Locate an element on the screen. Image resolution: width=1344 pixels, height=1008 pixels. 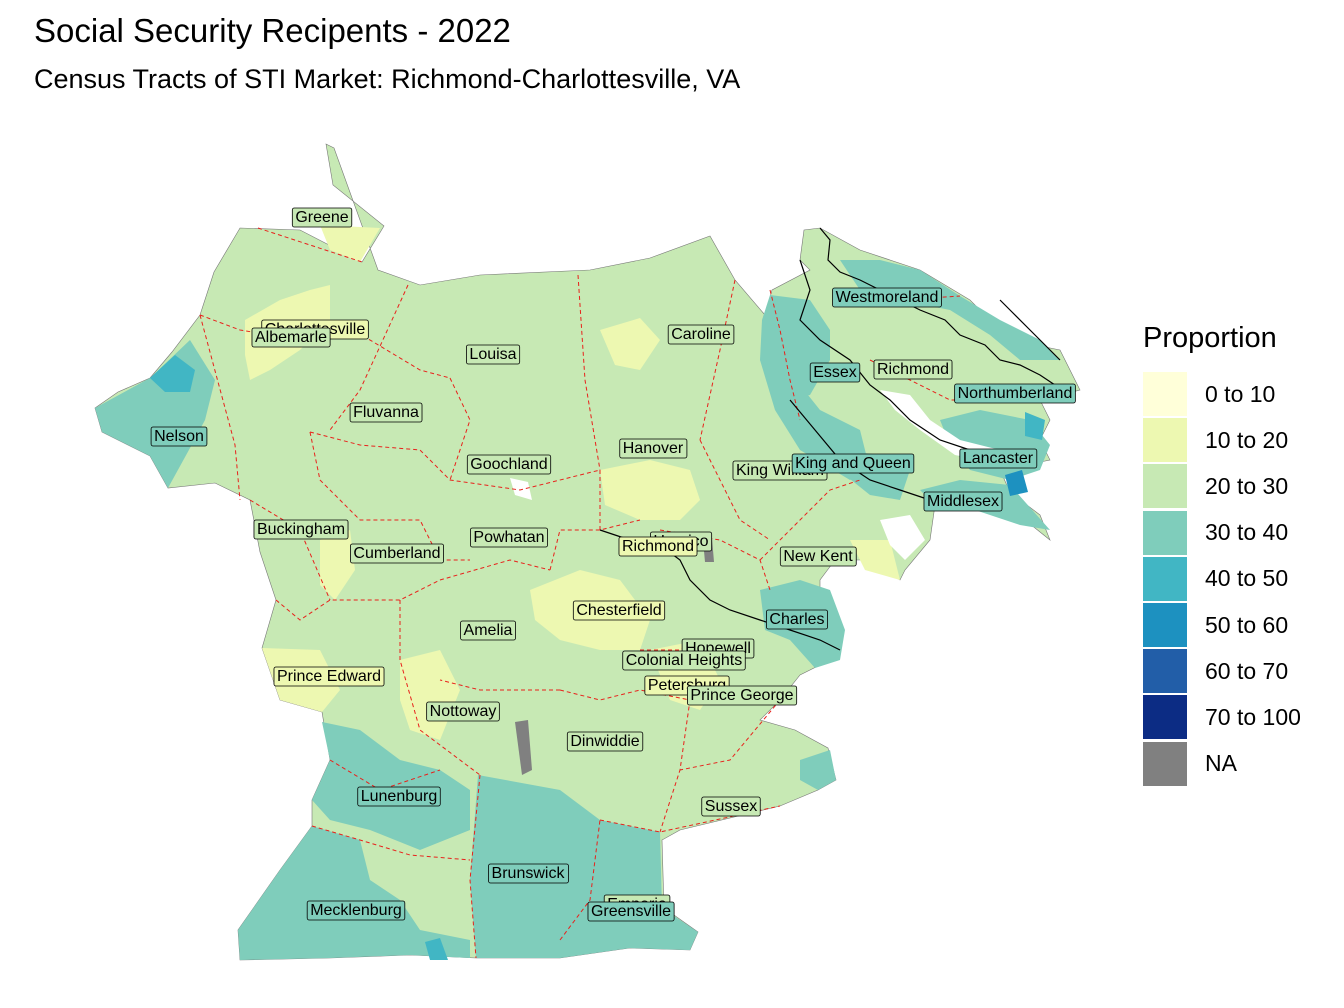
county-name: Westmoreland is located at coordinates (887, 297).